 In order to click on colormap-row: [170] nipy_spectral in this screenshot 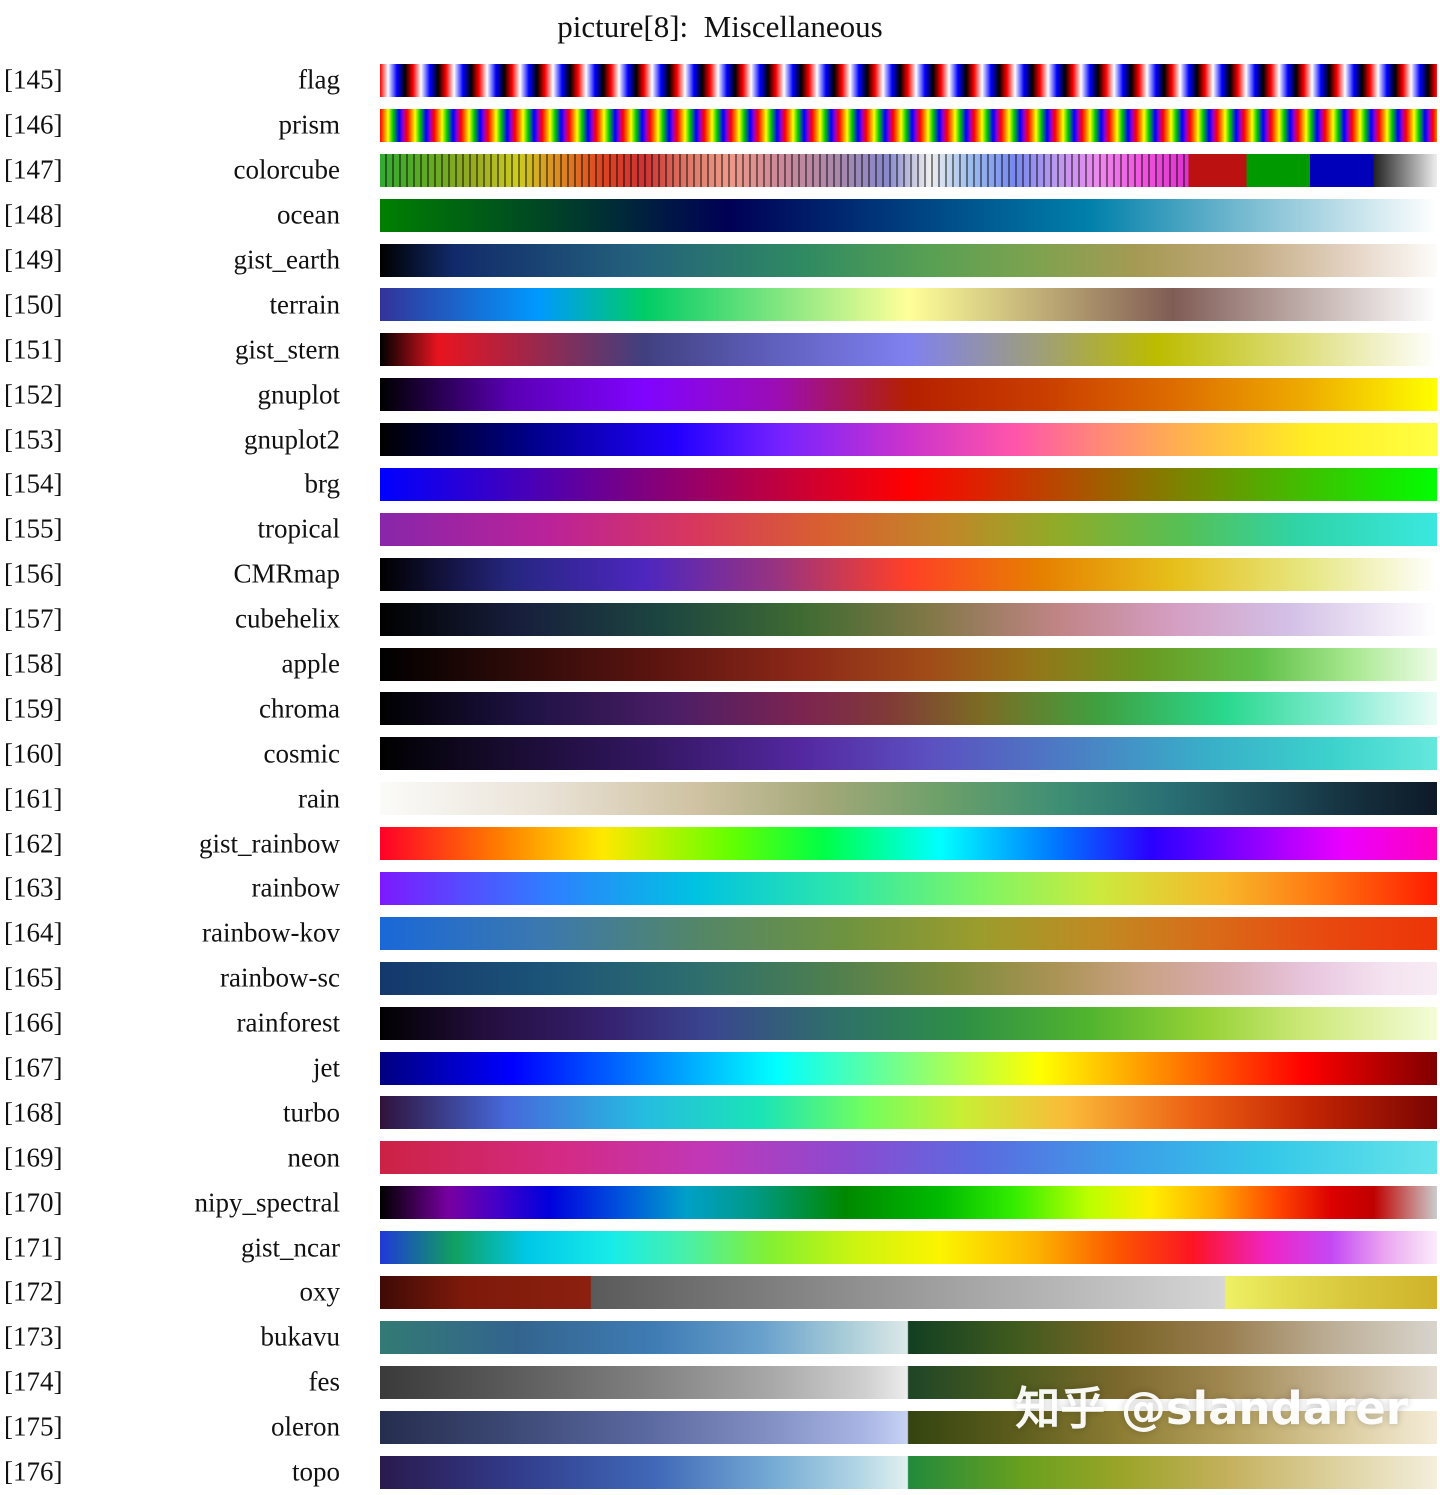, I will do `click(720, 1202)`.